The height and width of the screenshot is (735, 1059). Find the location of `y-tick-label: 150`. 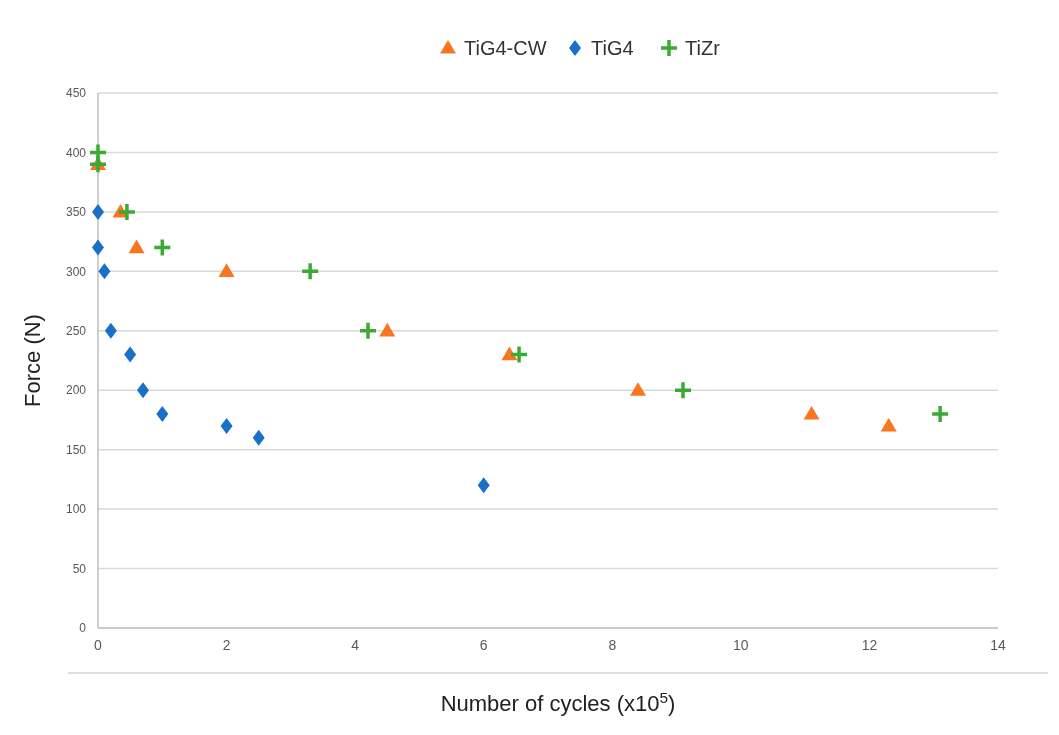

y-tick-label: 150 is located at coordinates (76, 449).